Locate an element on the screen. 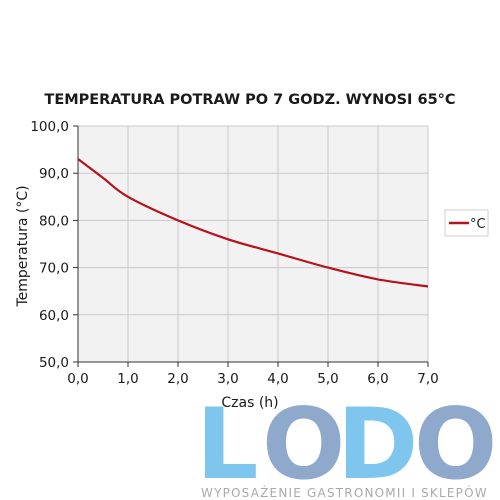 Image resolution: width=500 pixels, height=500 pixels. logo-tagline: WYPOSAŻENIE GASTRONOMII I SKLEPÓW is located at coordinates (344, 492).